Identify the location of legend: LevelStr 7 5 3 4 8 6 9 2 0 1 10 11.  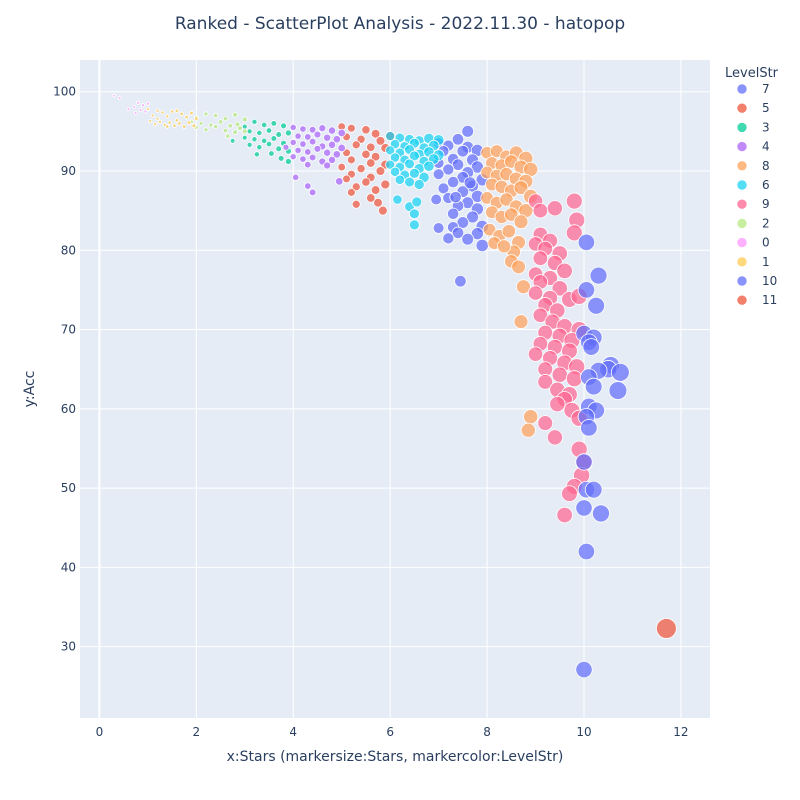
(752, 186).